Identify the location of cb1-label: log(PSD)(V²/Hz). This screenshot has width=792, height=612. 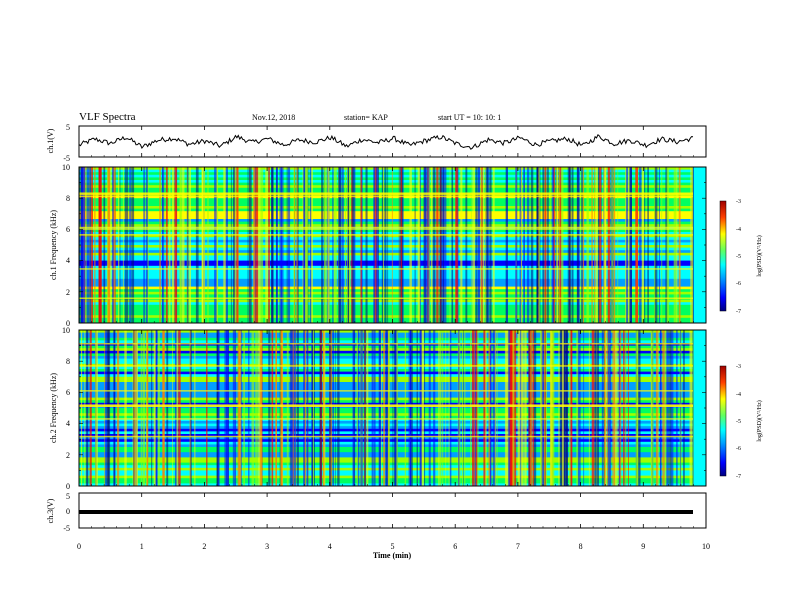
(759, 255).